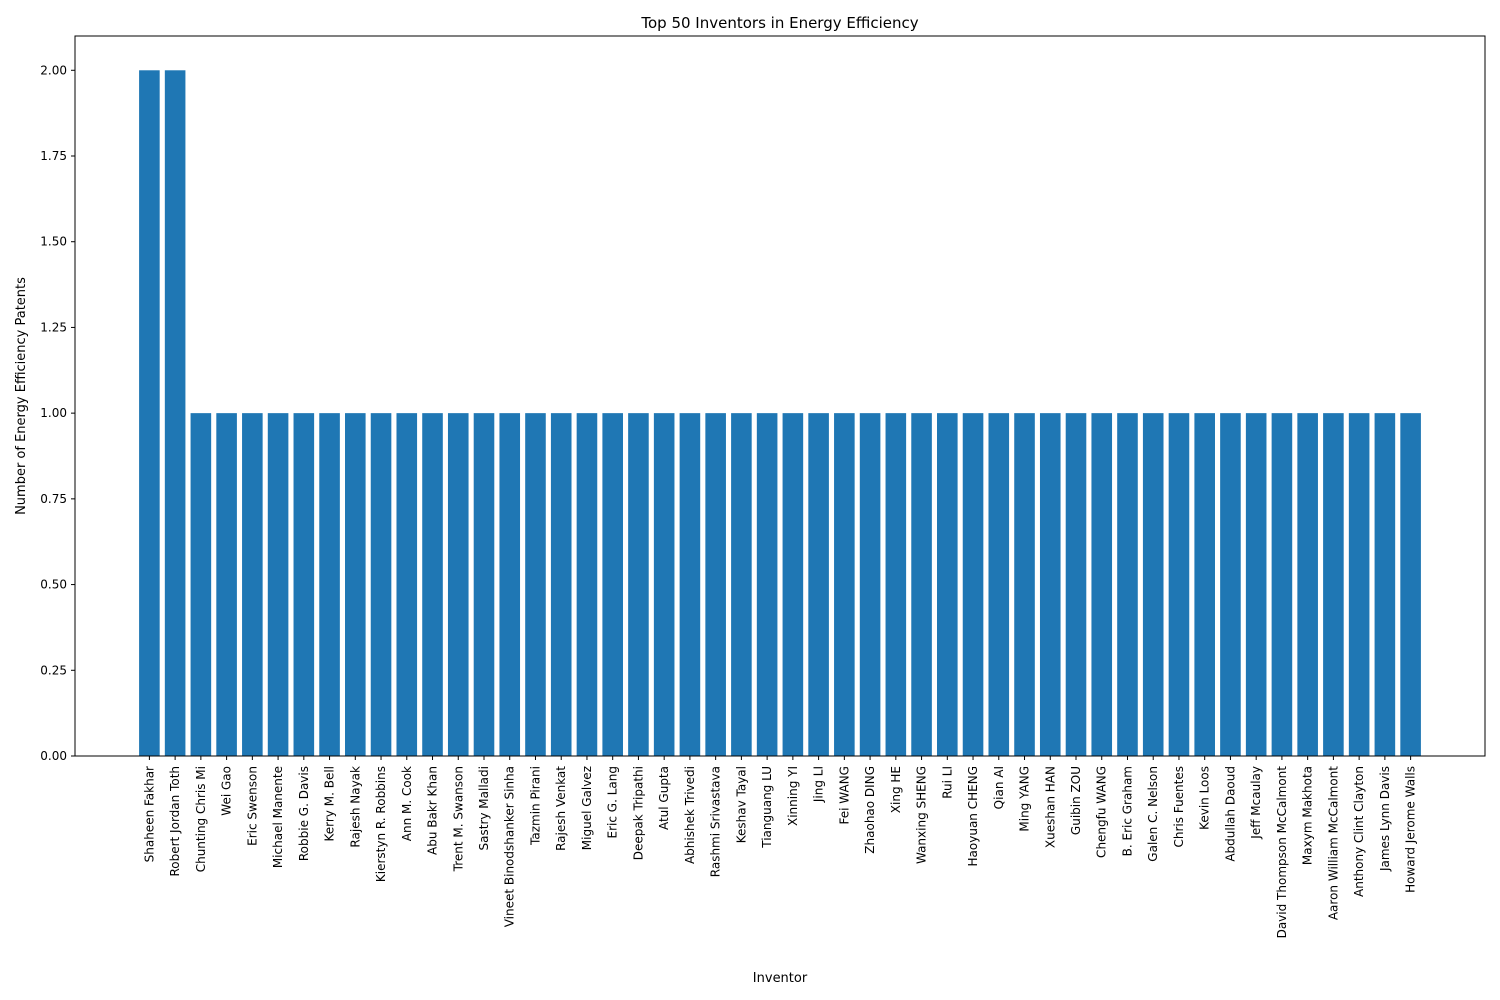 The image size is (1500, 1000). What do you see at coordinates (741, 804) in the screenshot?
I see `x-tick-label: Keshav Tayal` at bounding box center [741, 804].